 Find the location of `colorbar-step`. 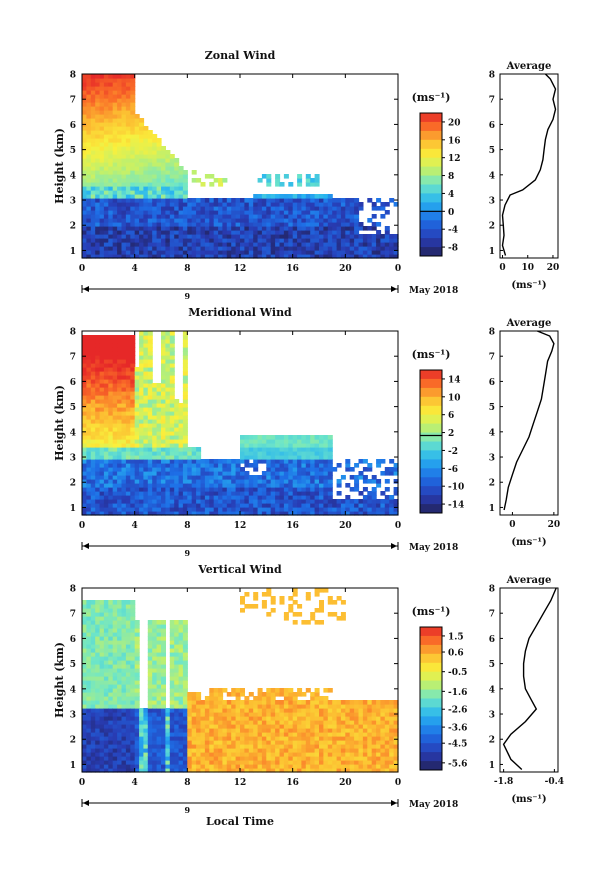

colorbar-step is located at coordinates (431, 234).